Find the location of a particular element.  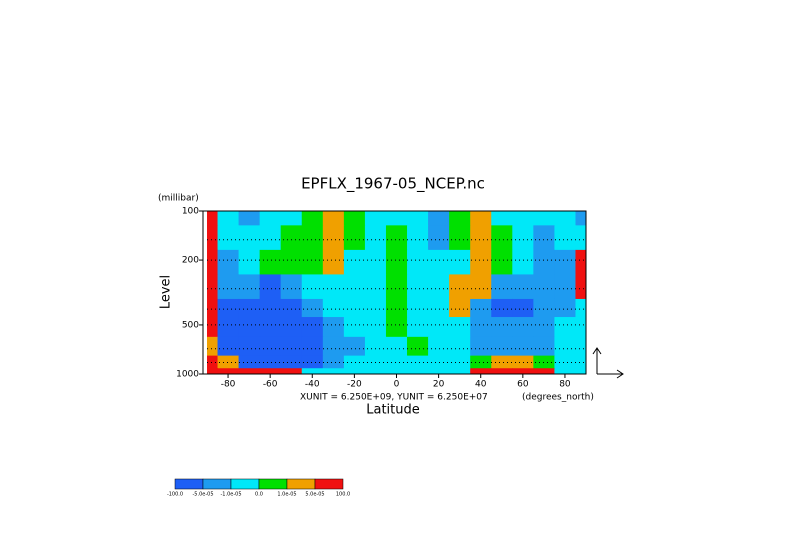

colorbar-label: -1.0e-05 is located at coordinates (231, 495).